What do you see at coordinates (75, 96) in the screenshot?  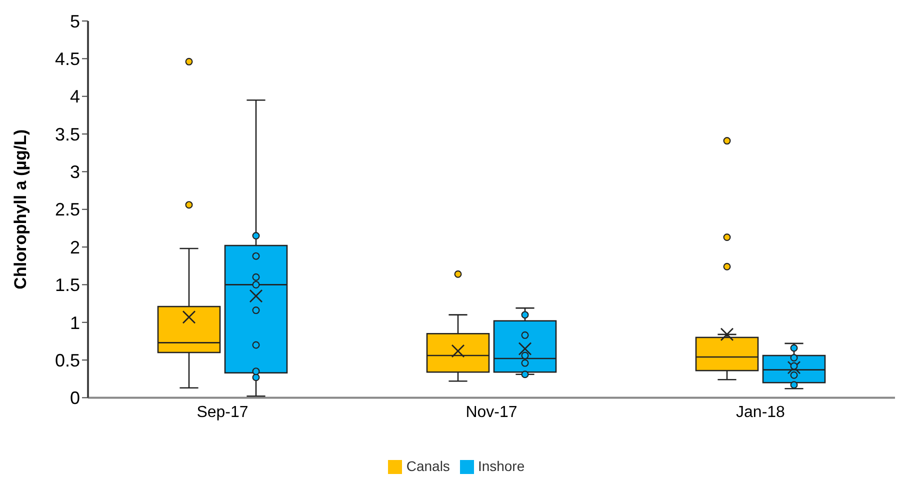 I see `y-tick-label: 4` at bounding box center [75, 96].